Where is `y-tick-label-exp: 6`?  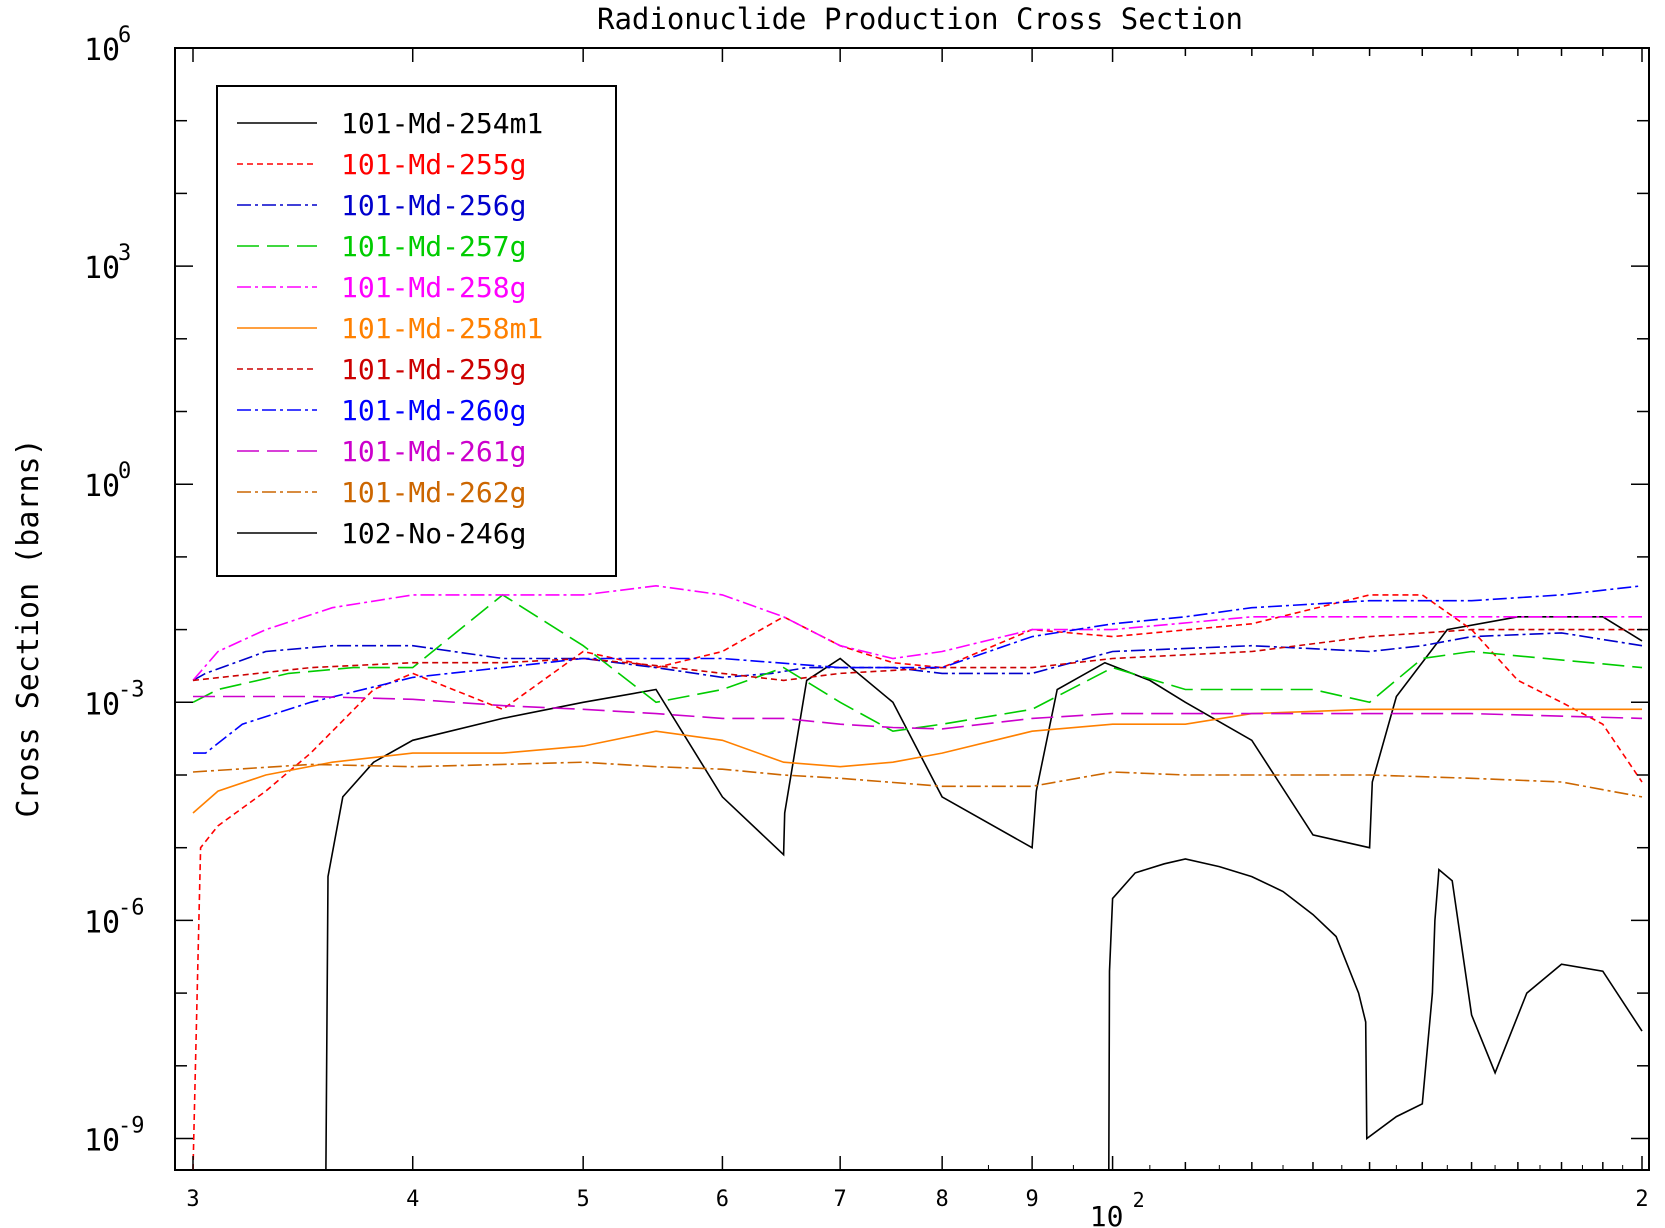
y-tick-label-exp: 6 is located at coordinates (124, 35).